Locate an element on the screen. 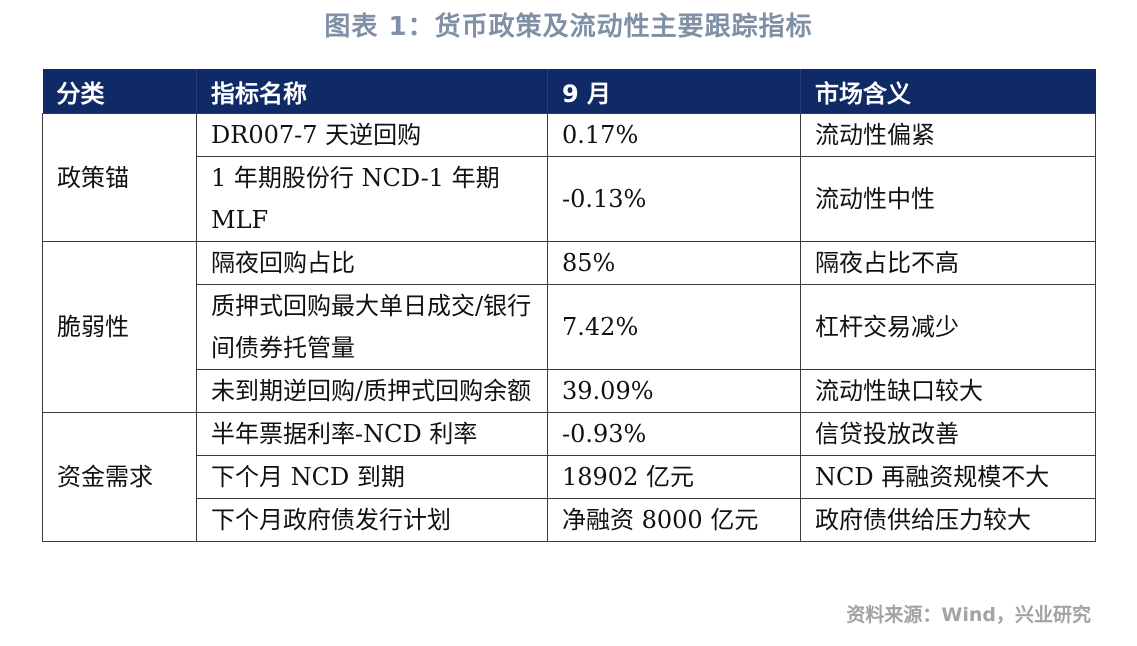 The image size is (1137, 646). value-cell: -0.13% is located at coordinates (674, 199).